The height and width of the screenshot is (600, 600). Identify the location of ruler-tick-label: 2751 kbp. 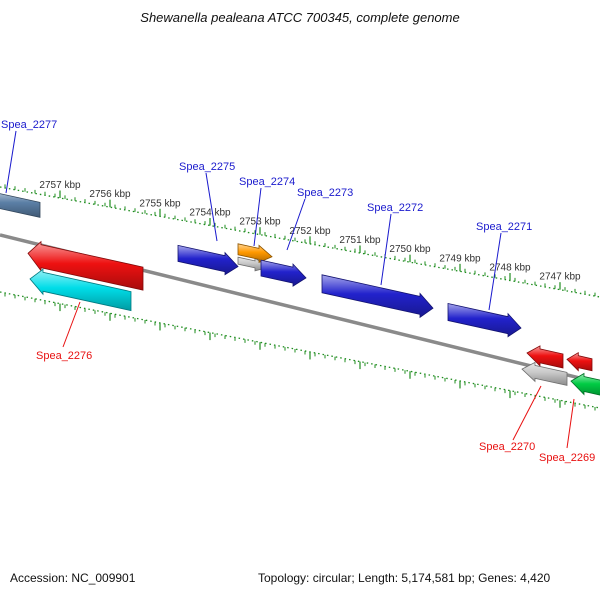
(360, 240).